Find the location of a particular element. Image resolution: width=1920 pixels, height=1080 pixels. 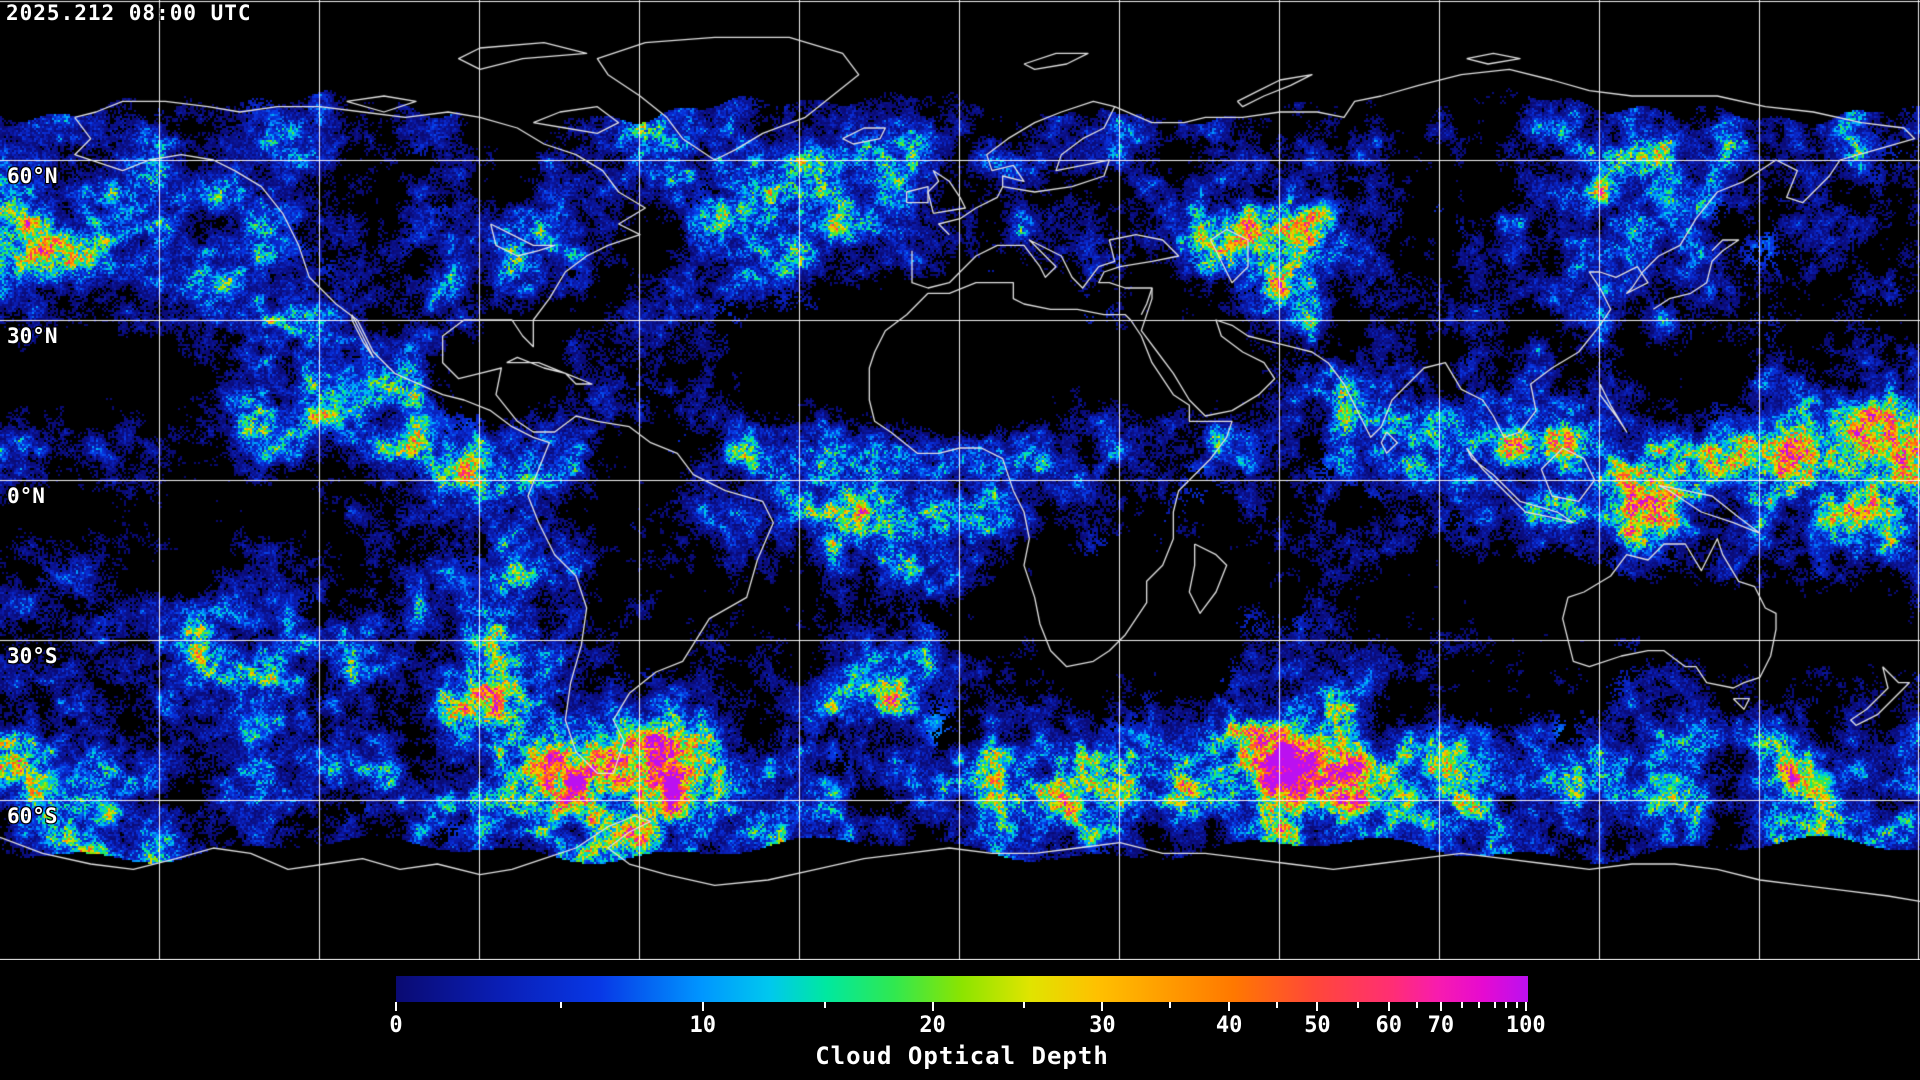

lat-label-30s: 30°S is located at coordinates (32, 656).